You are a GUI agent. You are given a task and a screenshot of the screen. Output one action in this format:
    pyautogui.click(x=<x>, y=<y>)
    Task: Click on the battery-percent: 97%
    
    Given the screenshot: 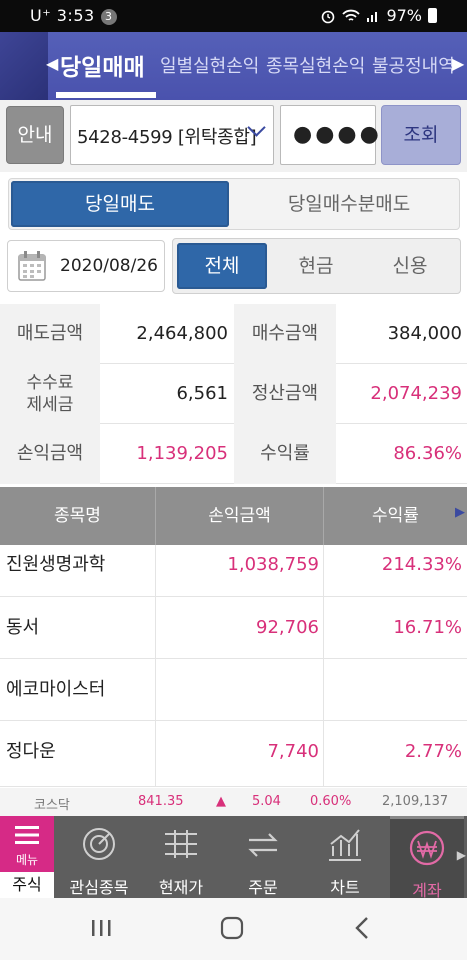 What is the action you would take?
    pyautogui.click(x=404, y=15)
    